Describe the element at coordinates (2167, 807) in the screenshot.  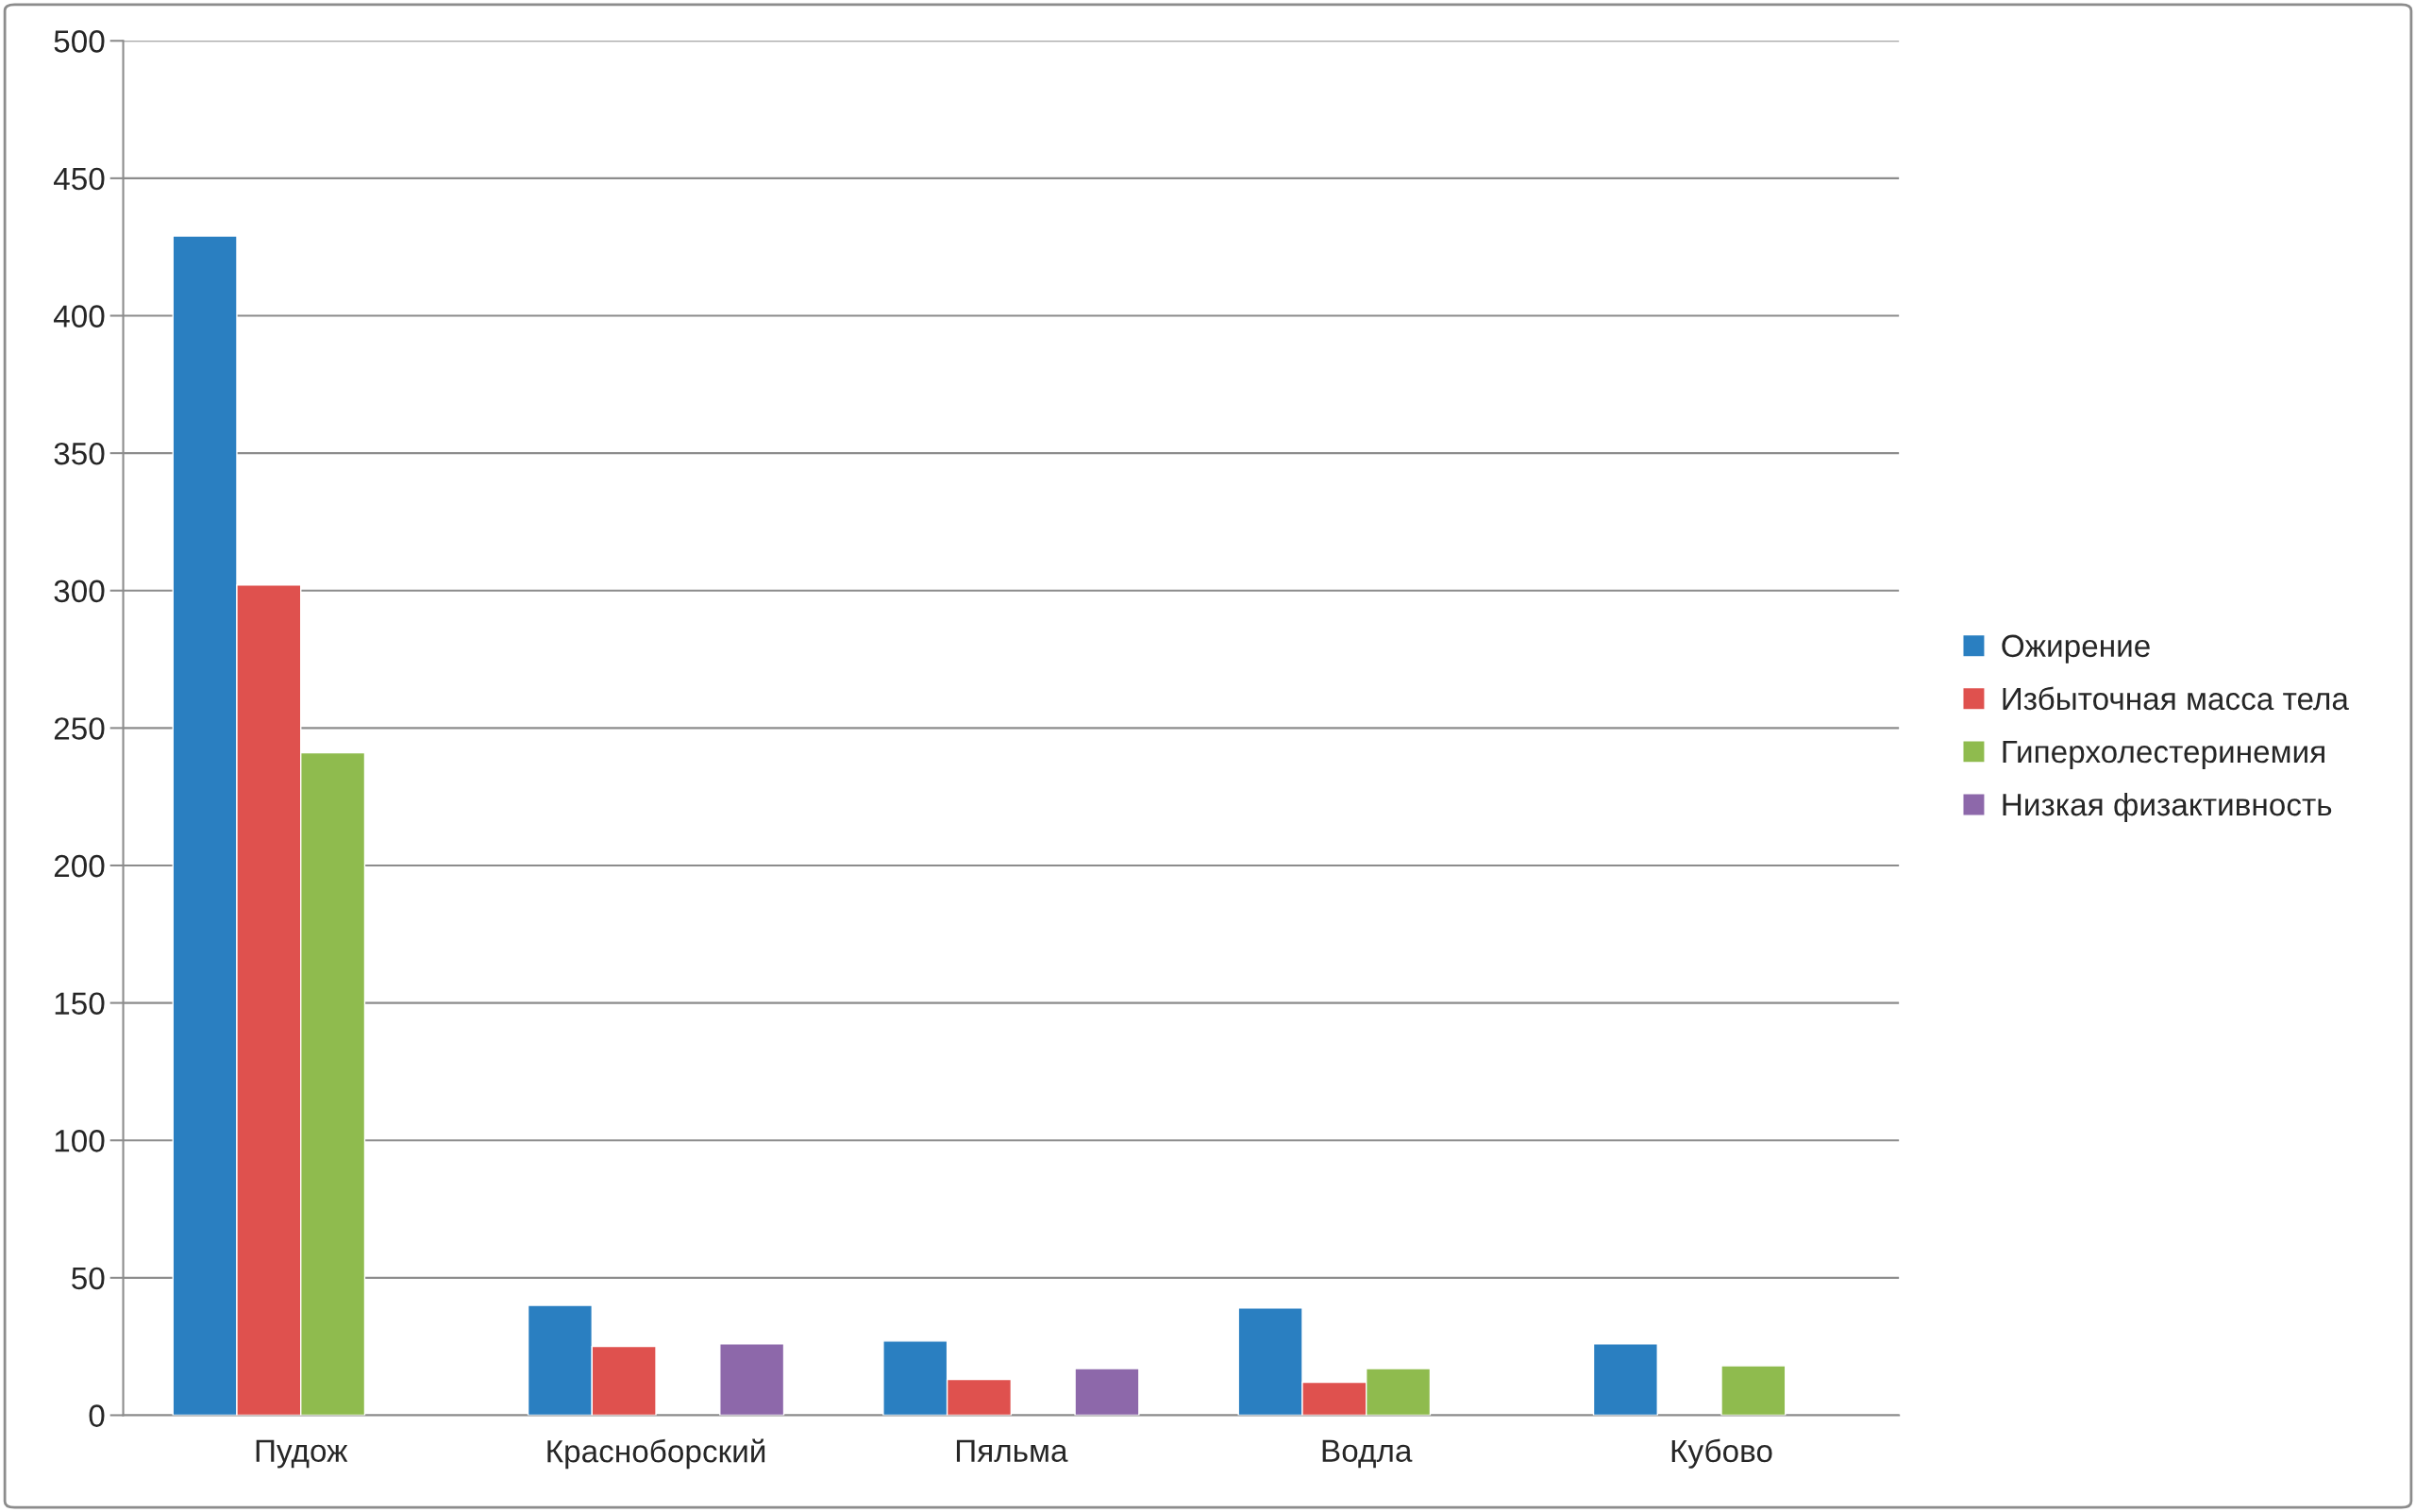
I see `legend-label: Низкая физактивность` at that location.